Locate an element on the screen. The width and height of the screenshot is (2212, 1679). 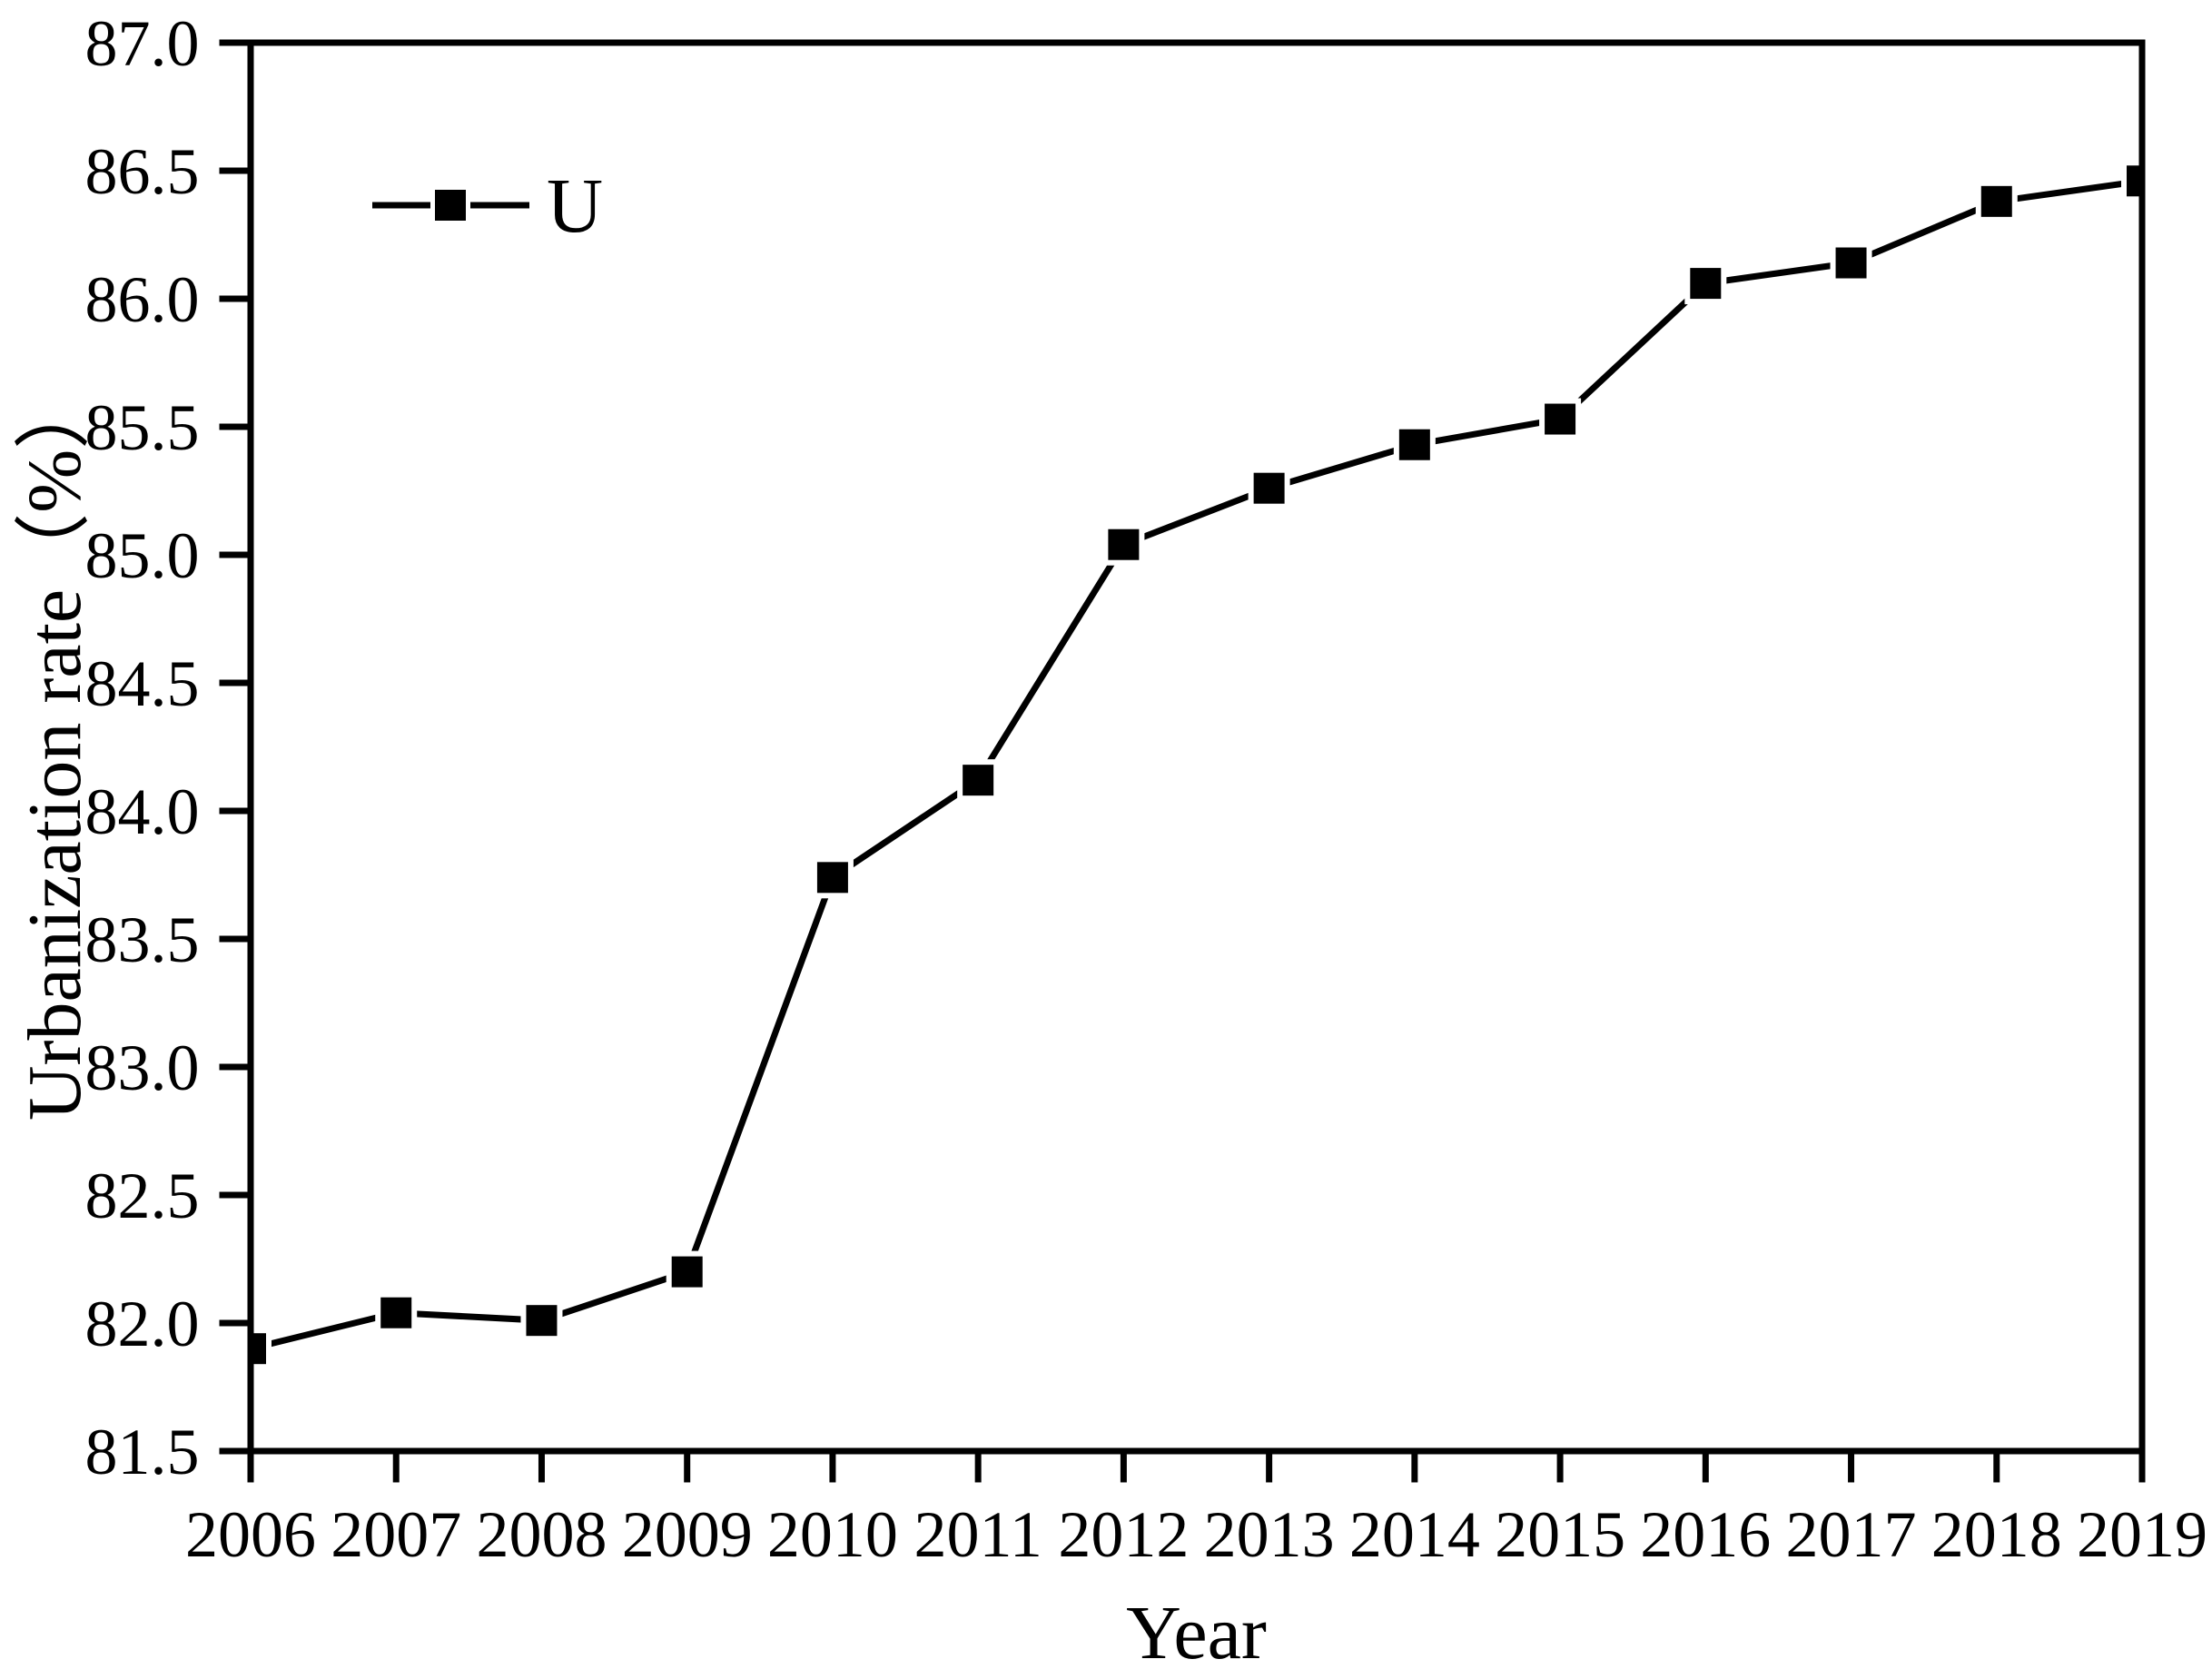
x-axis-title: Year is located at coordinates (1197, 1632).